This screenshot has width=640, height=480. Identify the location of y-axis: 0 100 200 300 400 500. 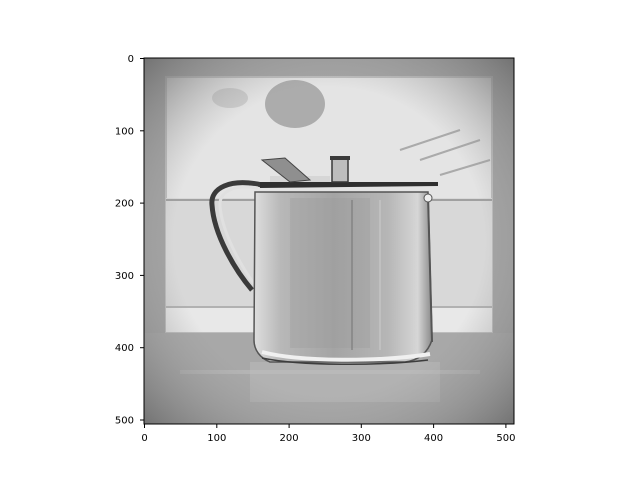
(129, 240).